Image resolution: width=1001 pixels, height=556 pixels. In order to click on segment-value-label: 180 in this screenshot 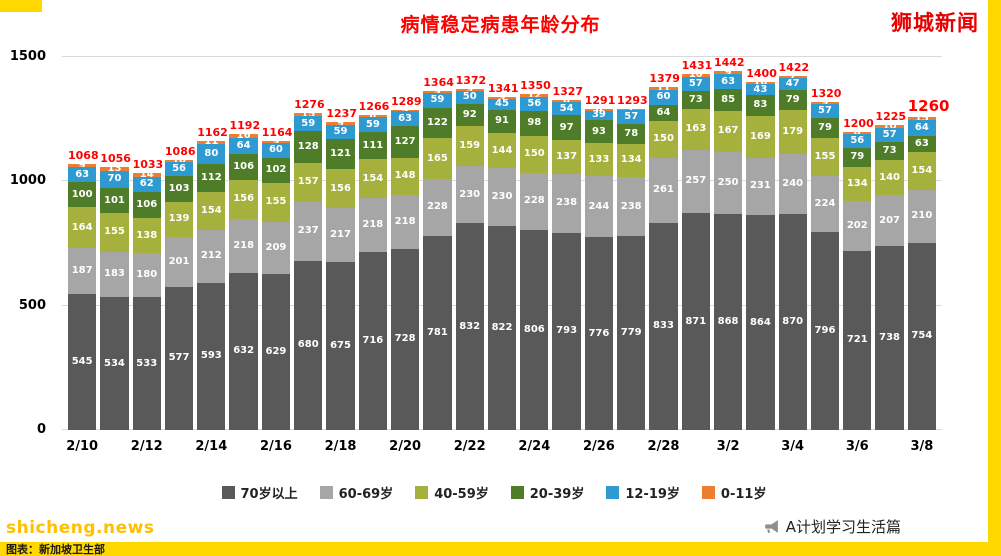, I will do `click(147, 275)`.